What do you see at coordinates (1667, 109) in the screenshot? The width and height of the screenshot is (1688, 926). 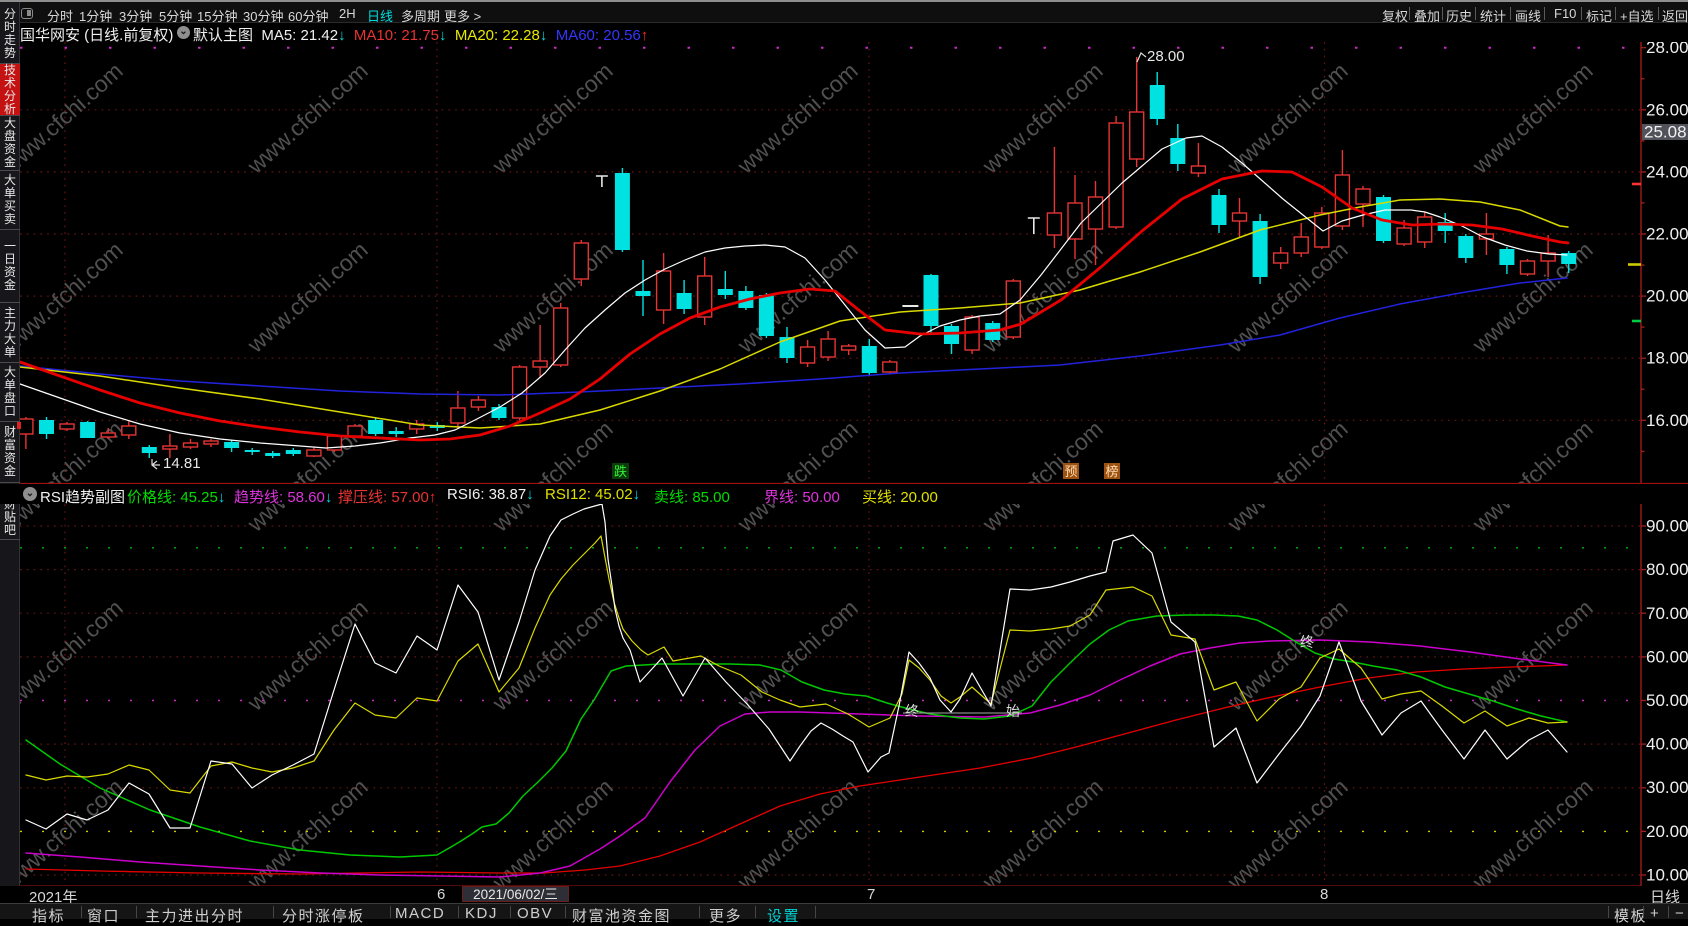 I see `svg-text: 26.00` at bounding box center [1667, 109].